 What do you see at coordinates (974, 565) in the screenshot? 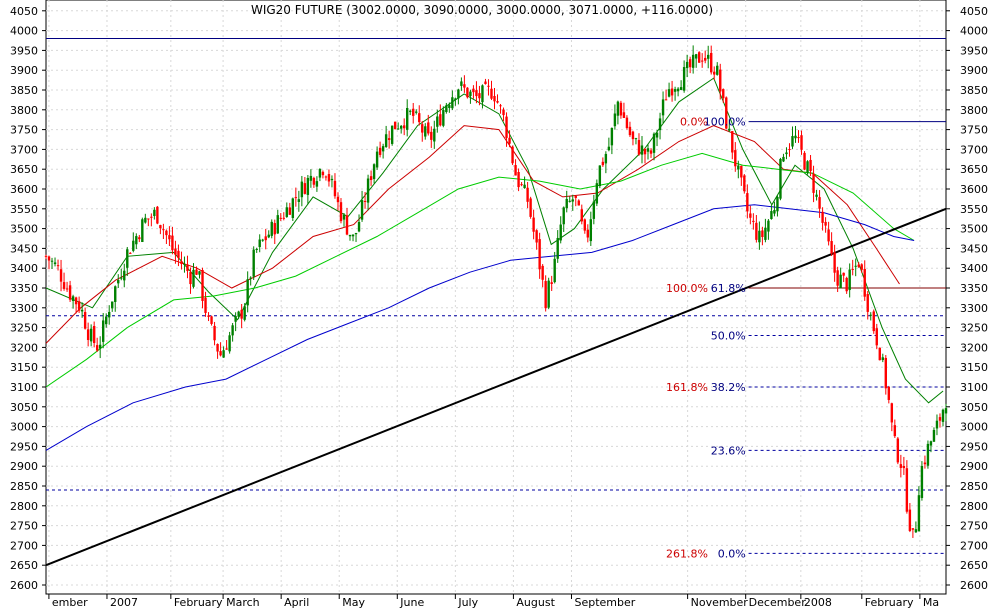
I see `y-tick-label-right: 2650` at bounding box center [974, 565].